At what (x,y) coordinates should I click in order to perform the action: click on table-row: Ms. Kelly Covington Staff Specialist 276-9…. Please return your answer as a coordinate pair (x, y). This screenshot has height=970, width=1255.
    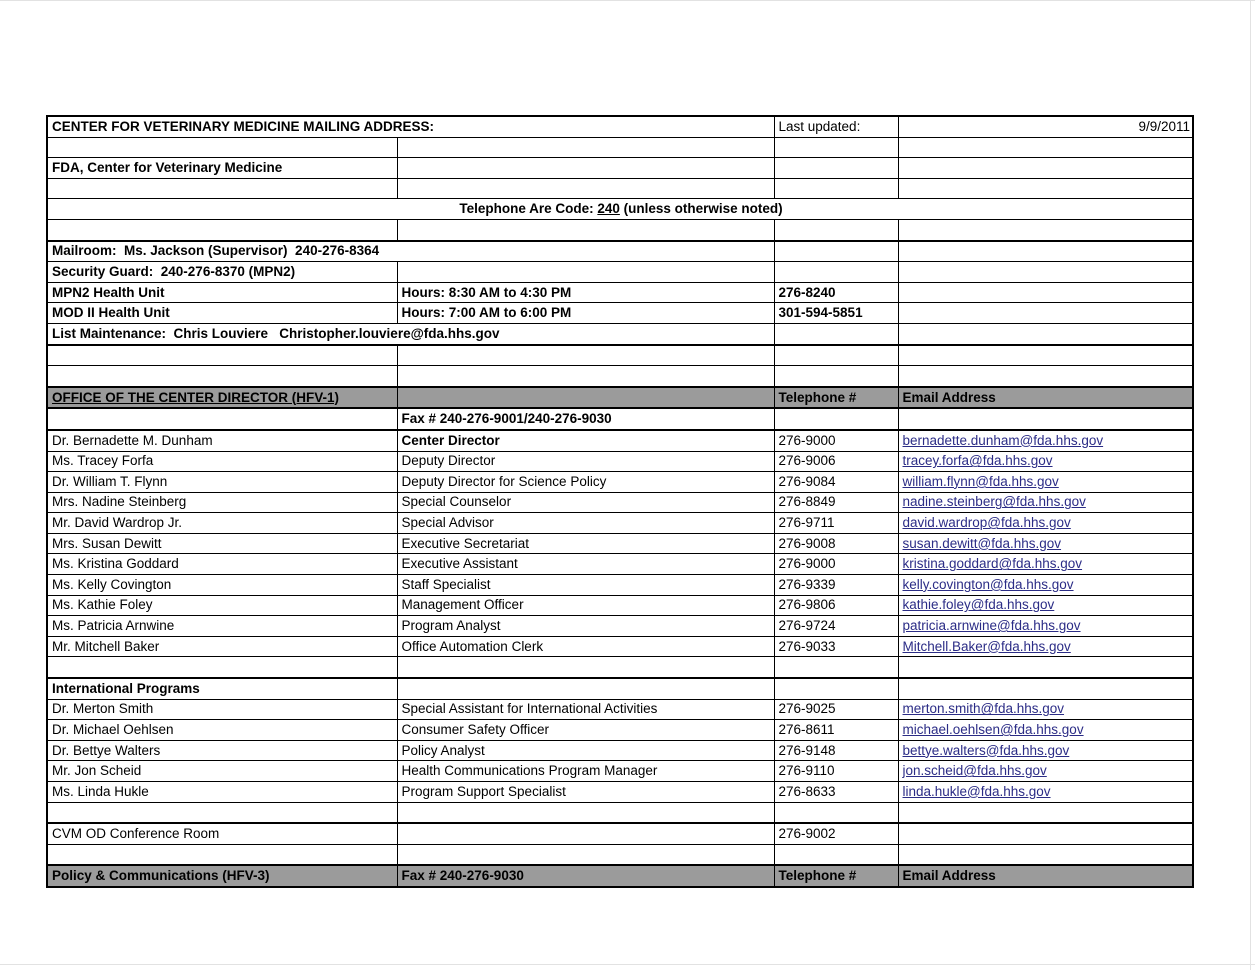
    Looking at the image, I should click on (620, 585).